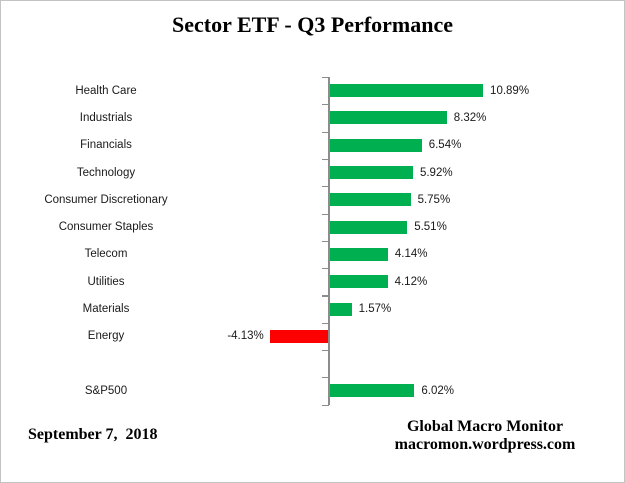 Image resolution: width=625 pixels, height=483 pixels. What do you see at coordinates (430, 227) in the screenshot?
I see `value-label: 5.51%` at bounding box center [430, 227].